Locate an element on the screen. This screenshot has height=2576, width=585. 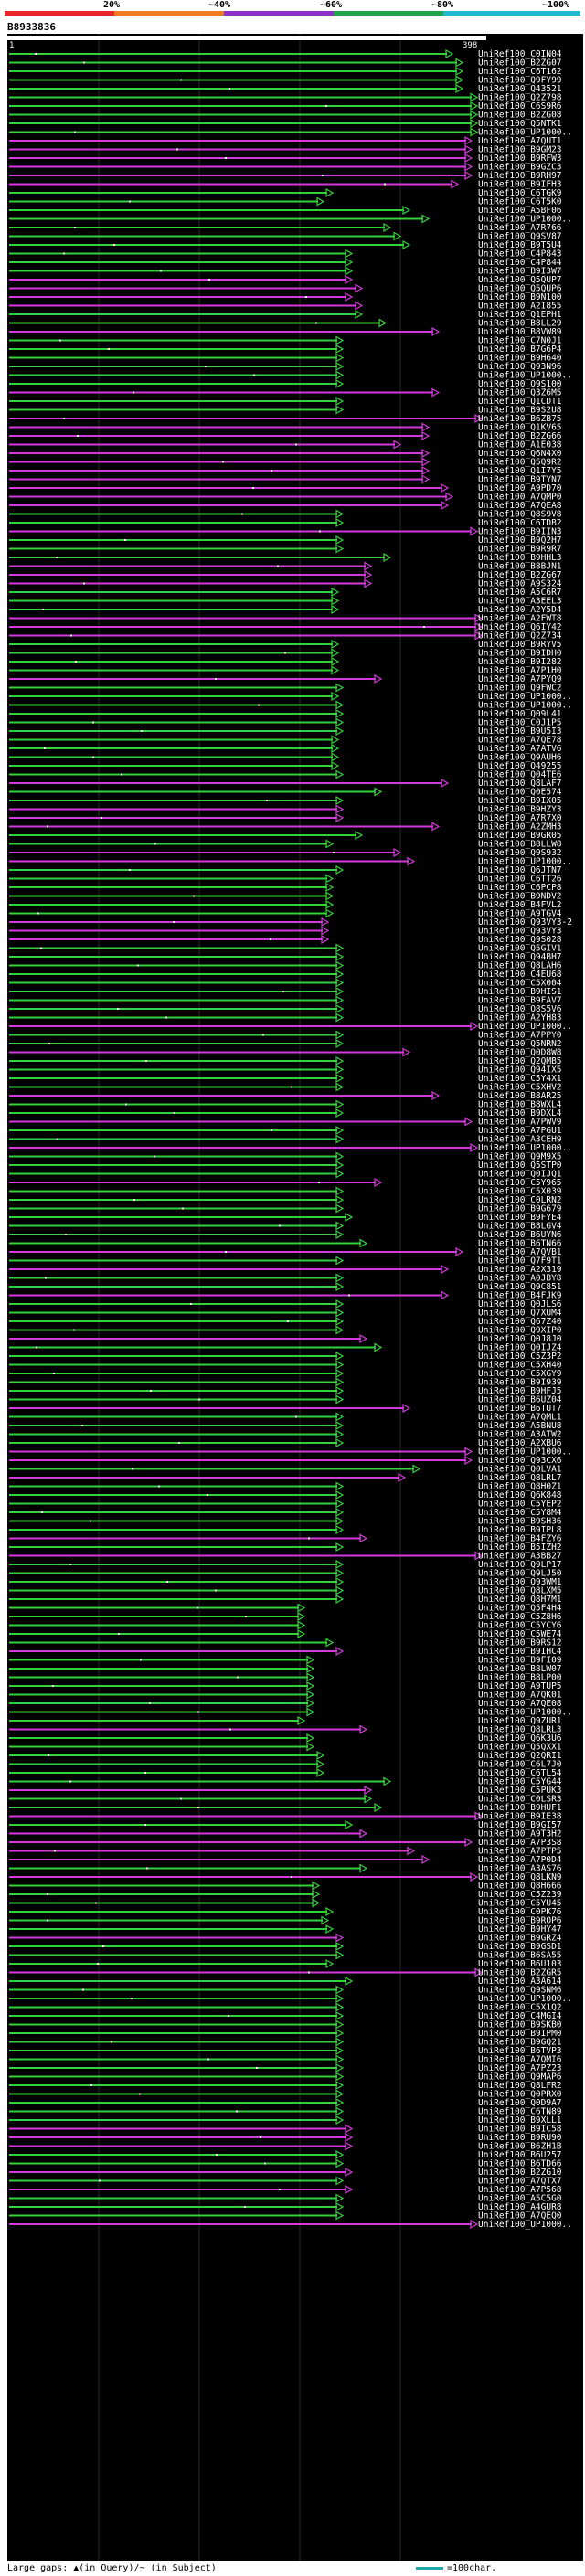
hit-row: UniRef100_A7QTX7 is located at coordinates (285, 2181).